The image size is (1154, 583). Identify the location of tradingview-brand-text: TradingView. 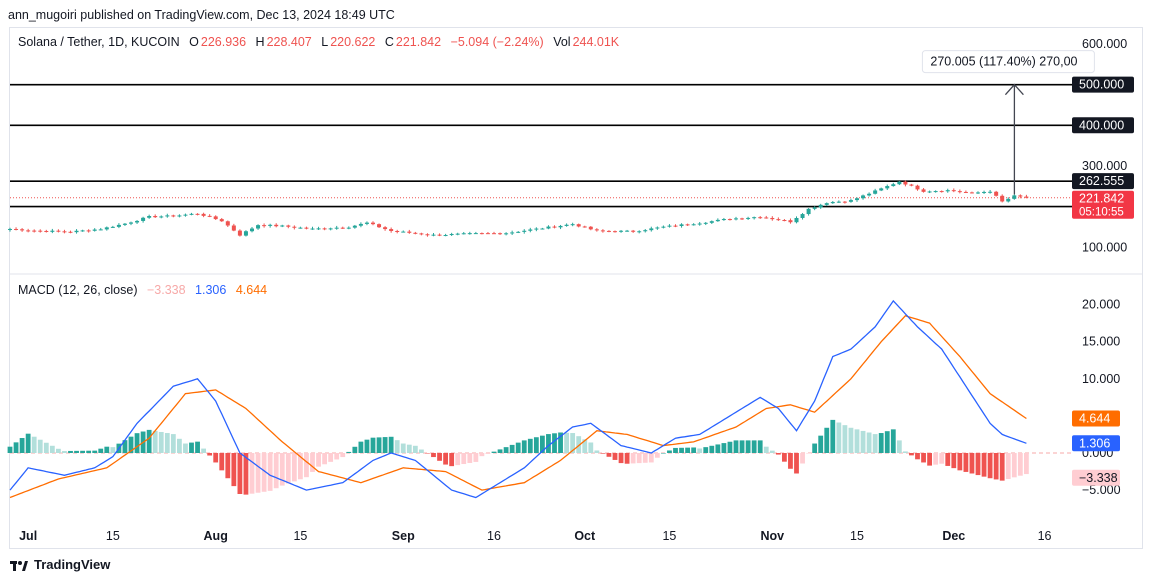
(72, 564).